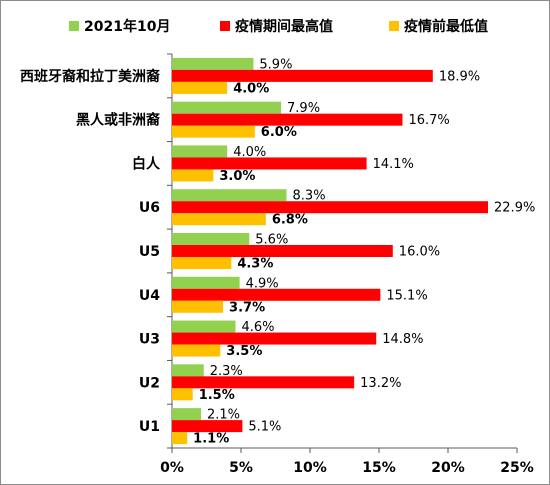  What do you see at coordinates (428, 120) in the screenshot?
I see `data-label-1-1: 16.7%` at bounding box center [428, 120].